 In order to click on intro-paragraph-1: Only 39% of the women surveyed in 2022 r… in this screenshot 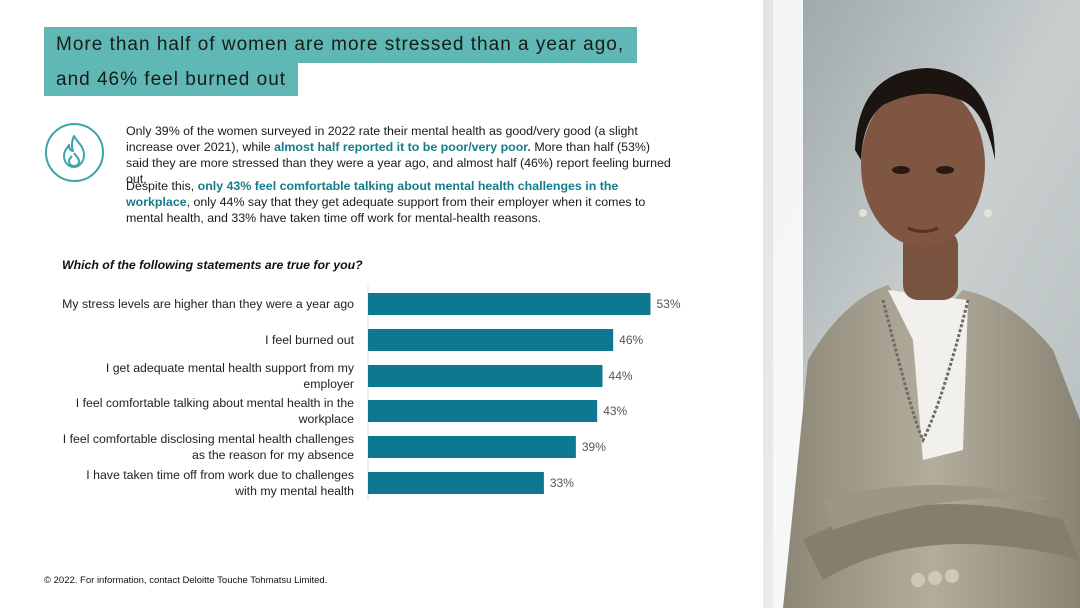, I will do `click(398, 155)`.